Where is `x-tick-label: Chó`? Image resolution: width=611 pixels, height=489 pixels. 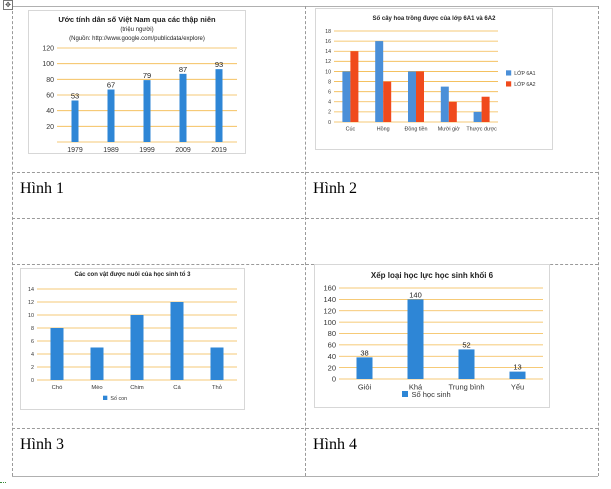 x-tick-label: Chó is located at coordinates (57, 388).